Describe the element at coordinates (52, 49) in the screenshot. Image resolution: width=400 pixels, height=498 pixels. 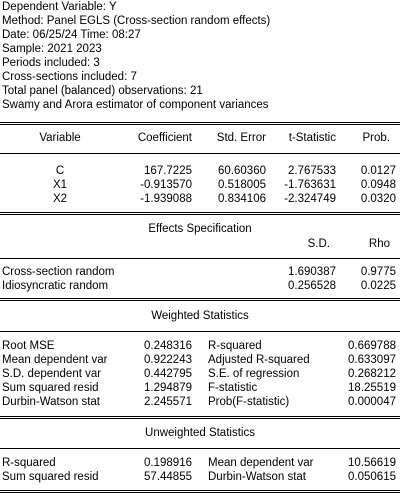
I see `header-sample: Sample: 2021 2023` at that location.